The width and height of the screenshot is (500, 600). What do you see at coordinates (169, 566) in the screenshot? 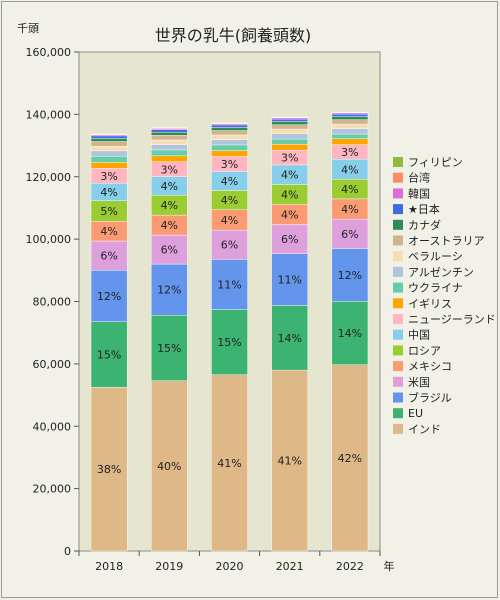
I see `x-tick-label: 2019` at bounding box center [169, 566].